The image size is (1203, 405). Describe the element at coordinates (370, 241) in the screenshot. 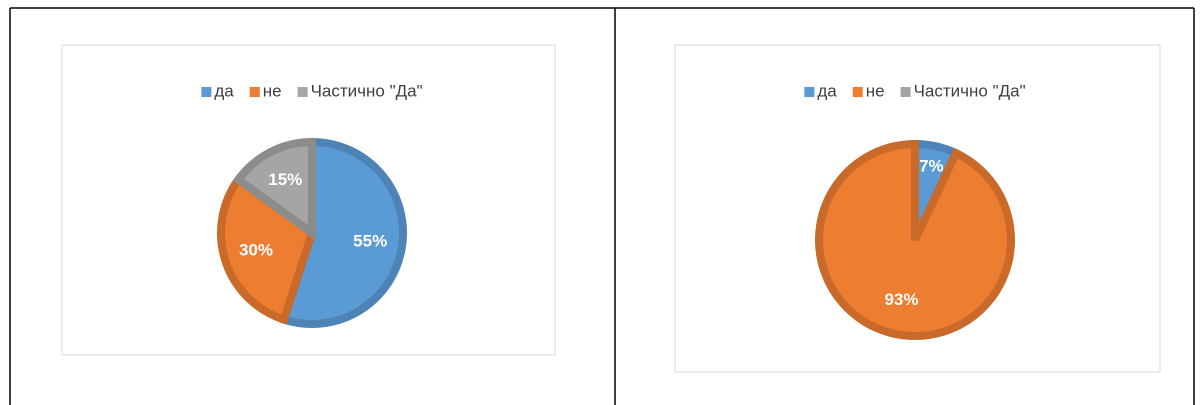

I see `data-label: 55%` at that location.